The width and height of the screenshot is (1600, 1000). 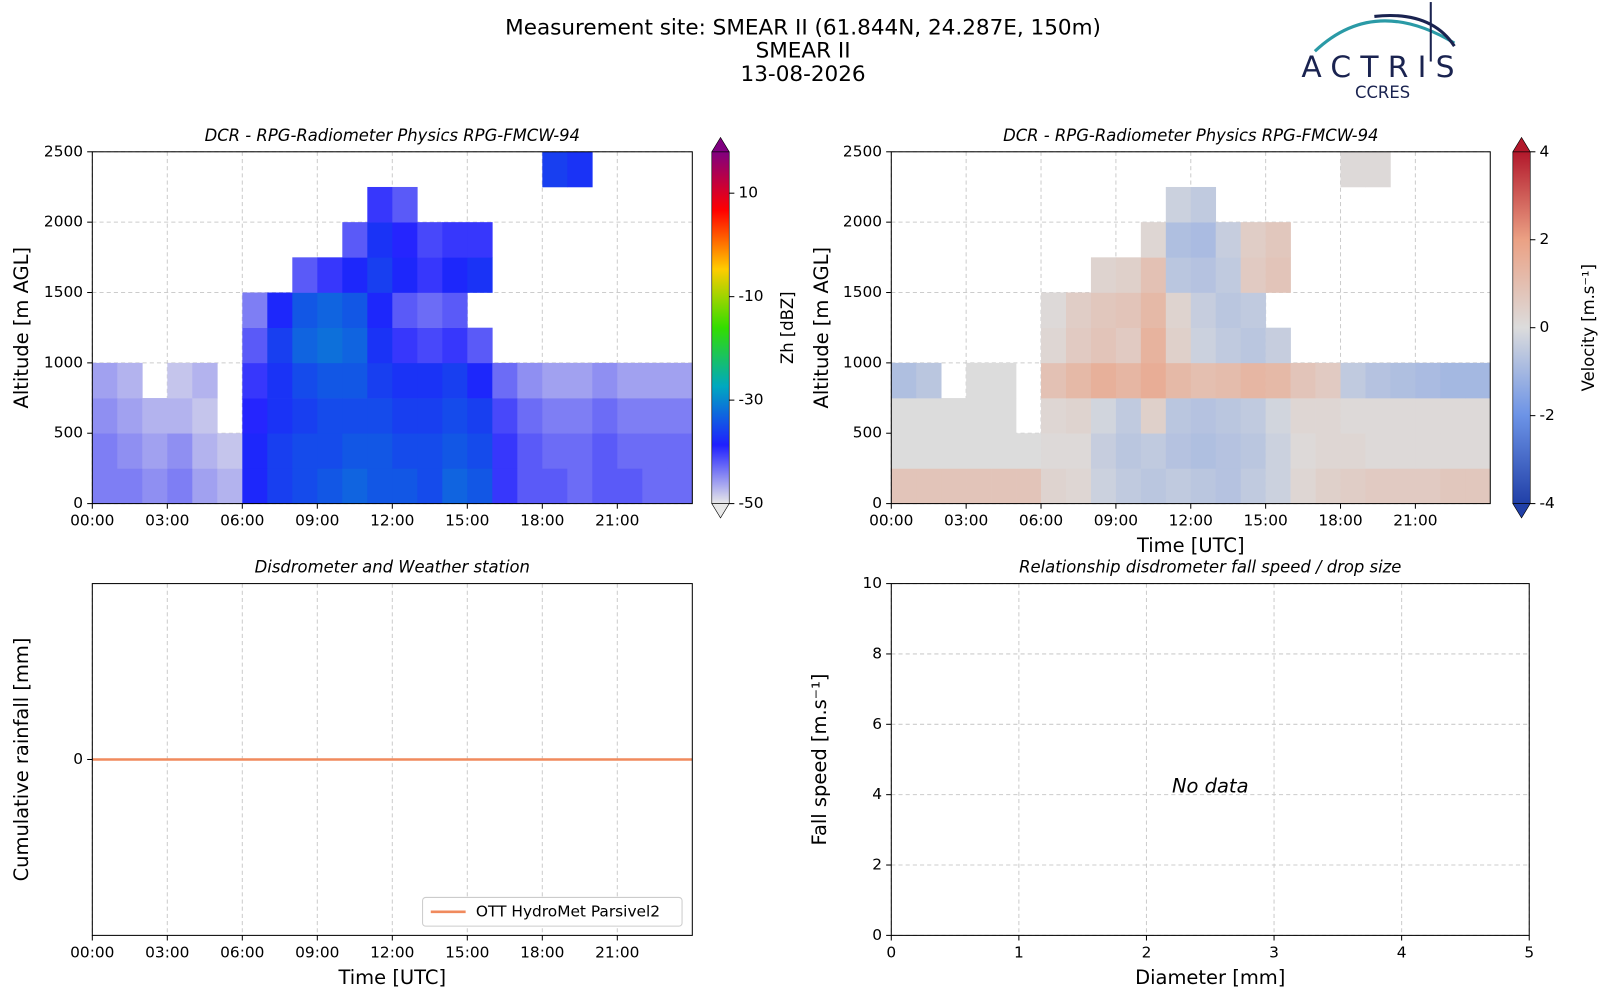 What do you see at coordinates (63, 222) in the screenshot?
I see `y-tick-label: 2000` at bounding box center [63, 222].